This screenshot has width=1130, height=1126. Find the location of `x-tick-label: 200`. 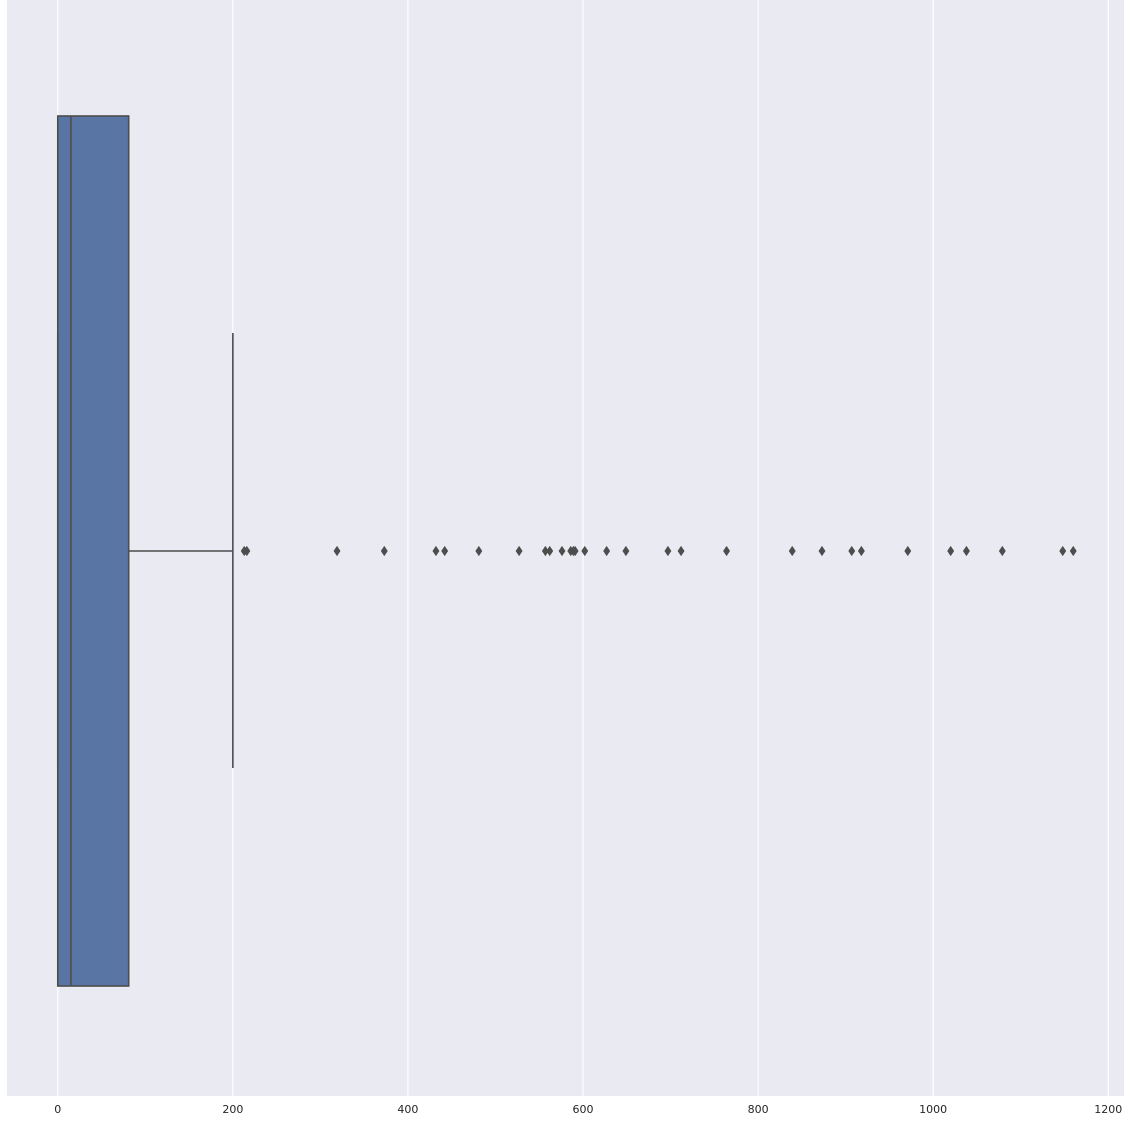

x-tick-label: 200 is located at coordinates (232, 1109).